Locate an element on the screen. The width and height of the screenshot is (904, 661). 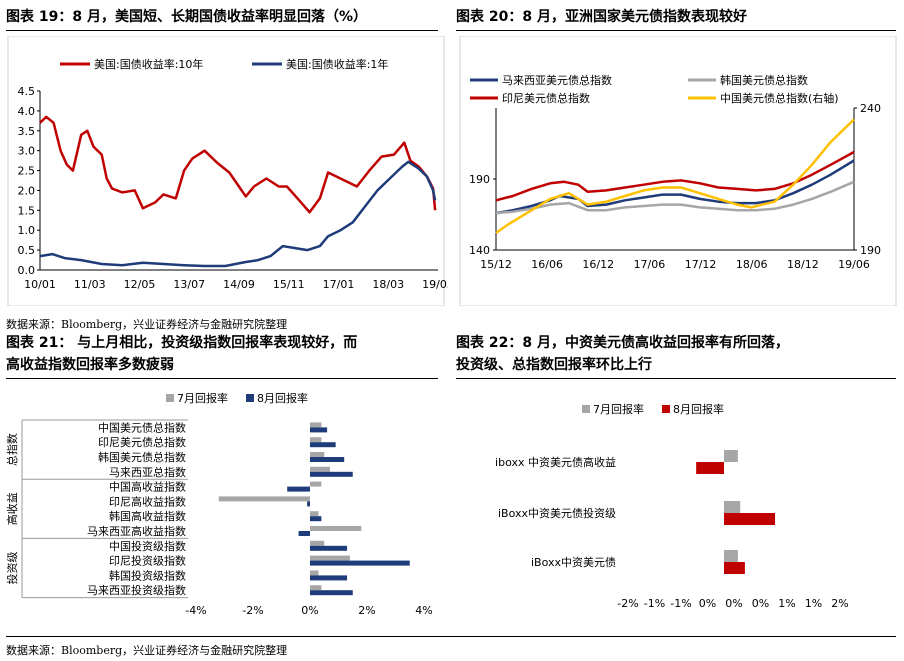
chart20-x-tick-label: 17/06 is located at coordinates (650, 264).